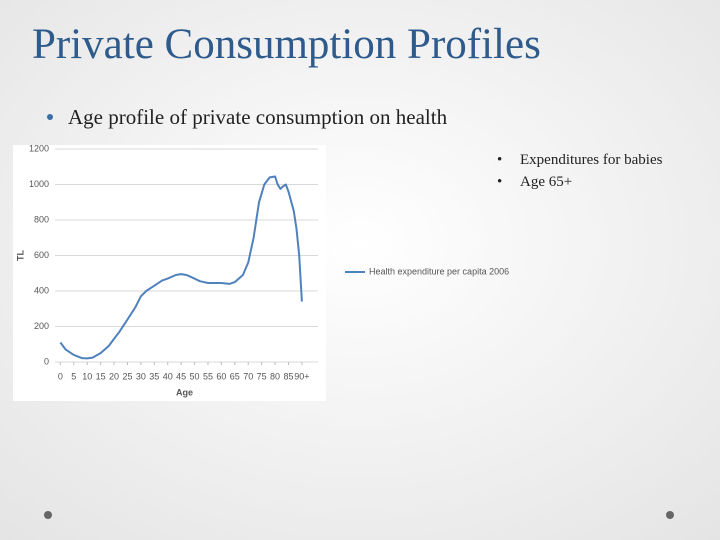 This screenshot has height=540, width=720. I want to click on y-tick-label: 400, so click(41, 290).